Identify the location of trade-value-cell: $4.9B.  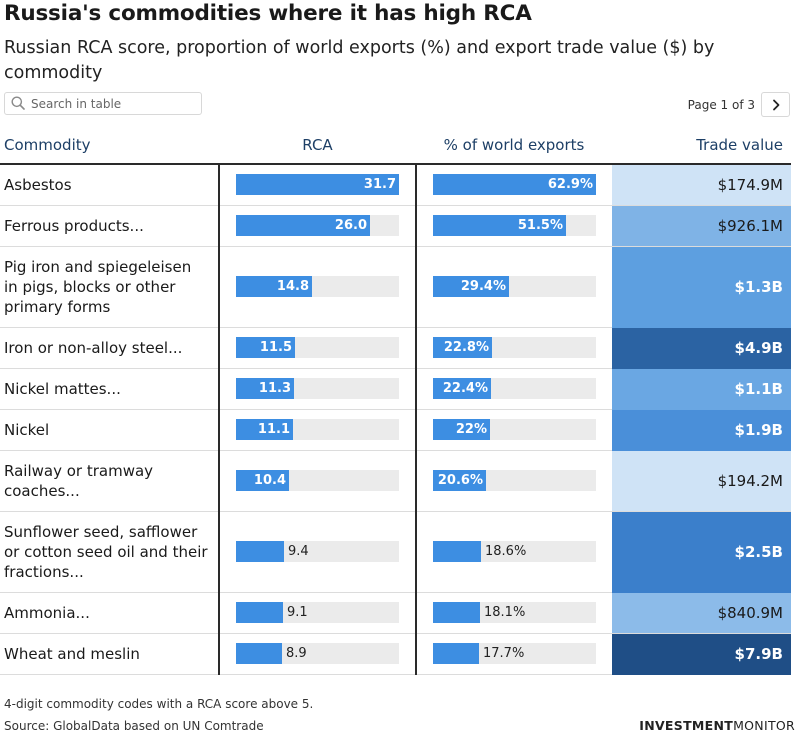
(701, 348).